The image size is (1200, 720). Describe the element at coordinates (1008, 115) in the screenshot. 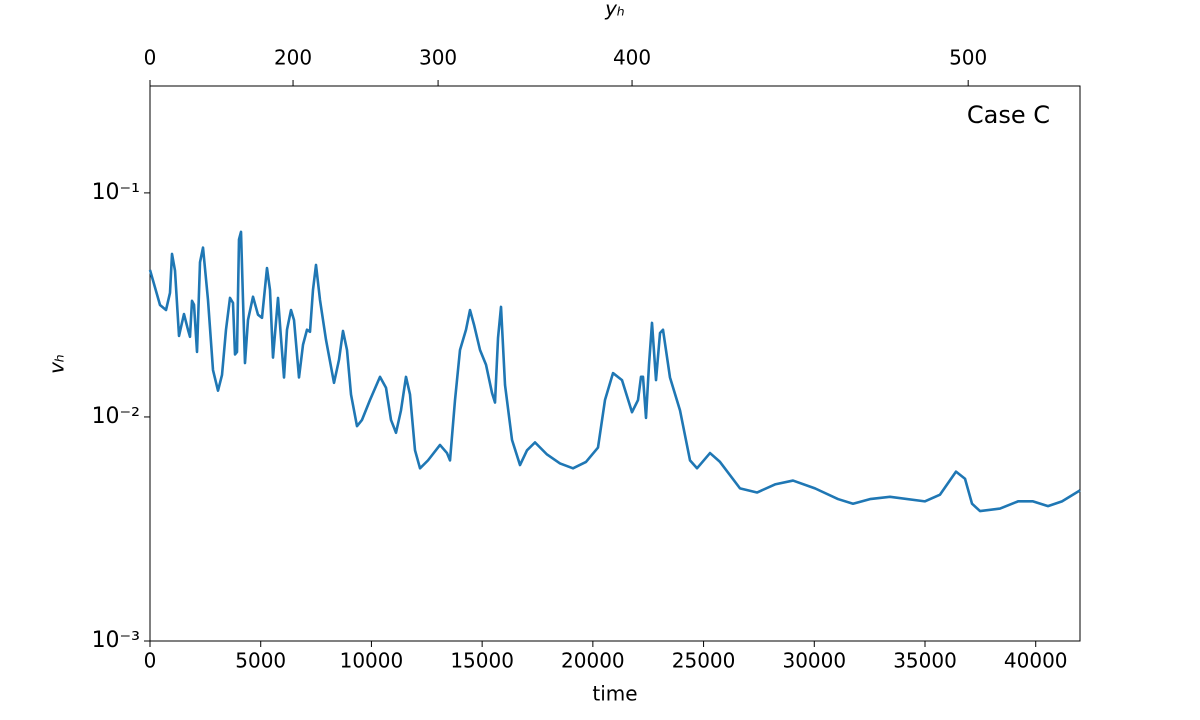

I see `annotation: Case C` at that location.